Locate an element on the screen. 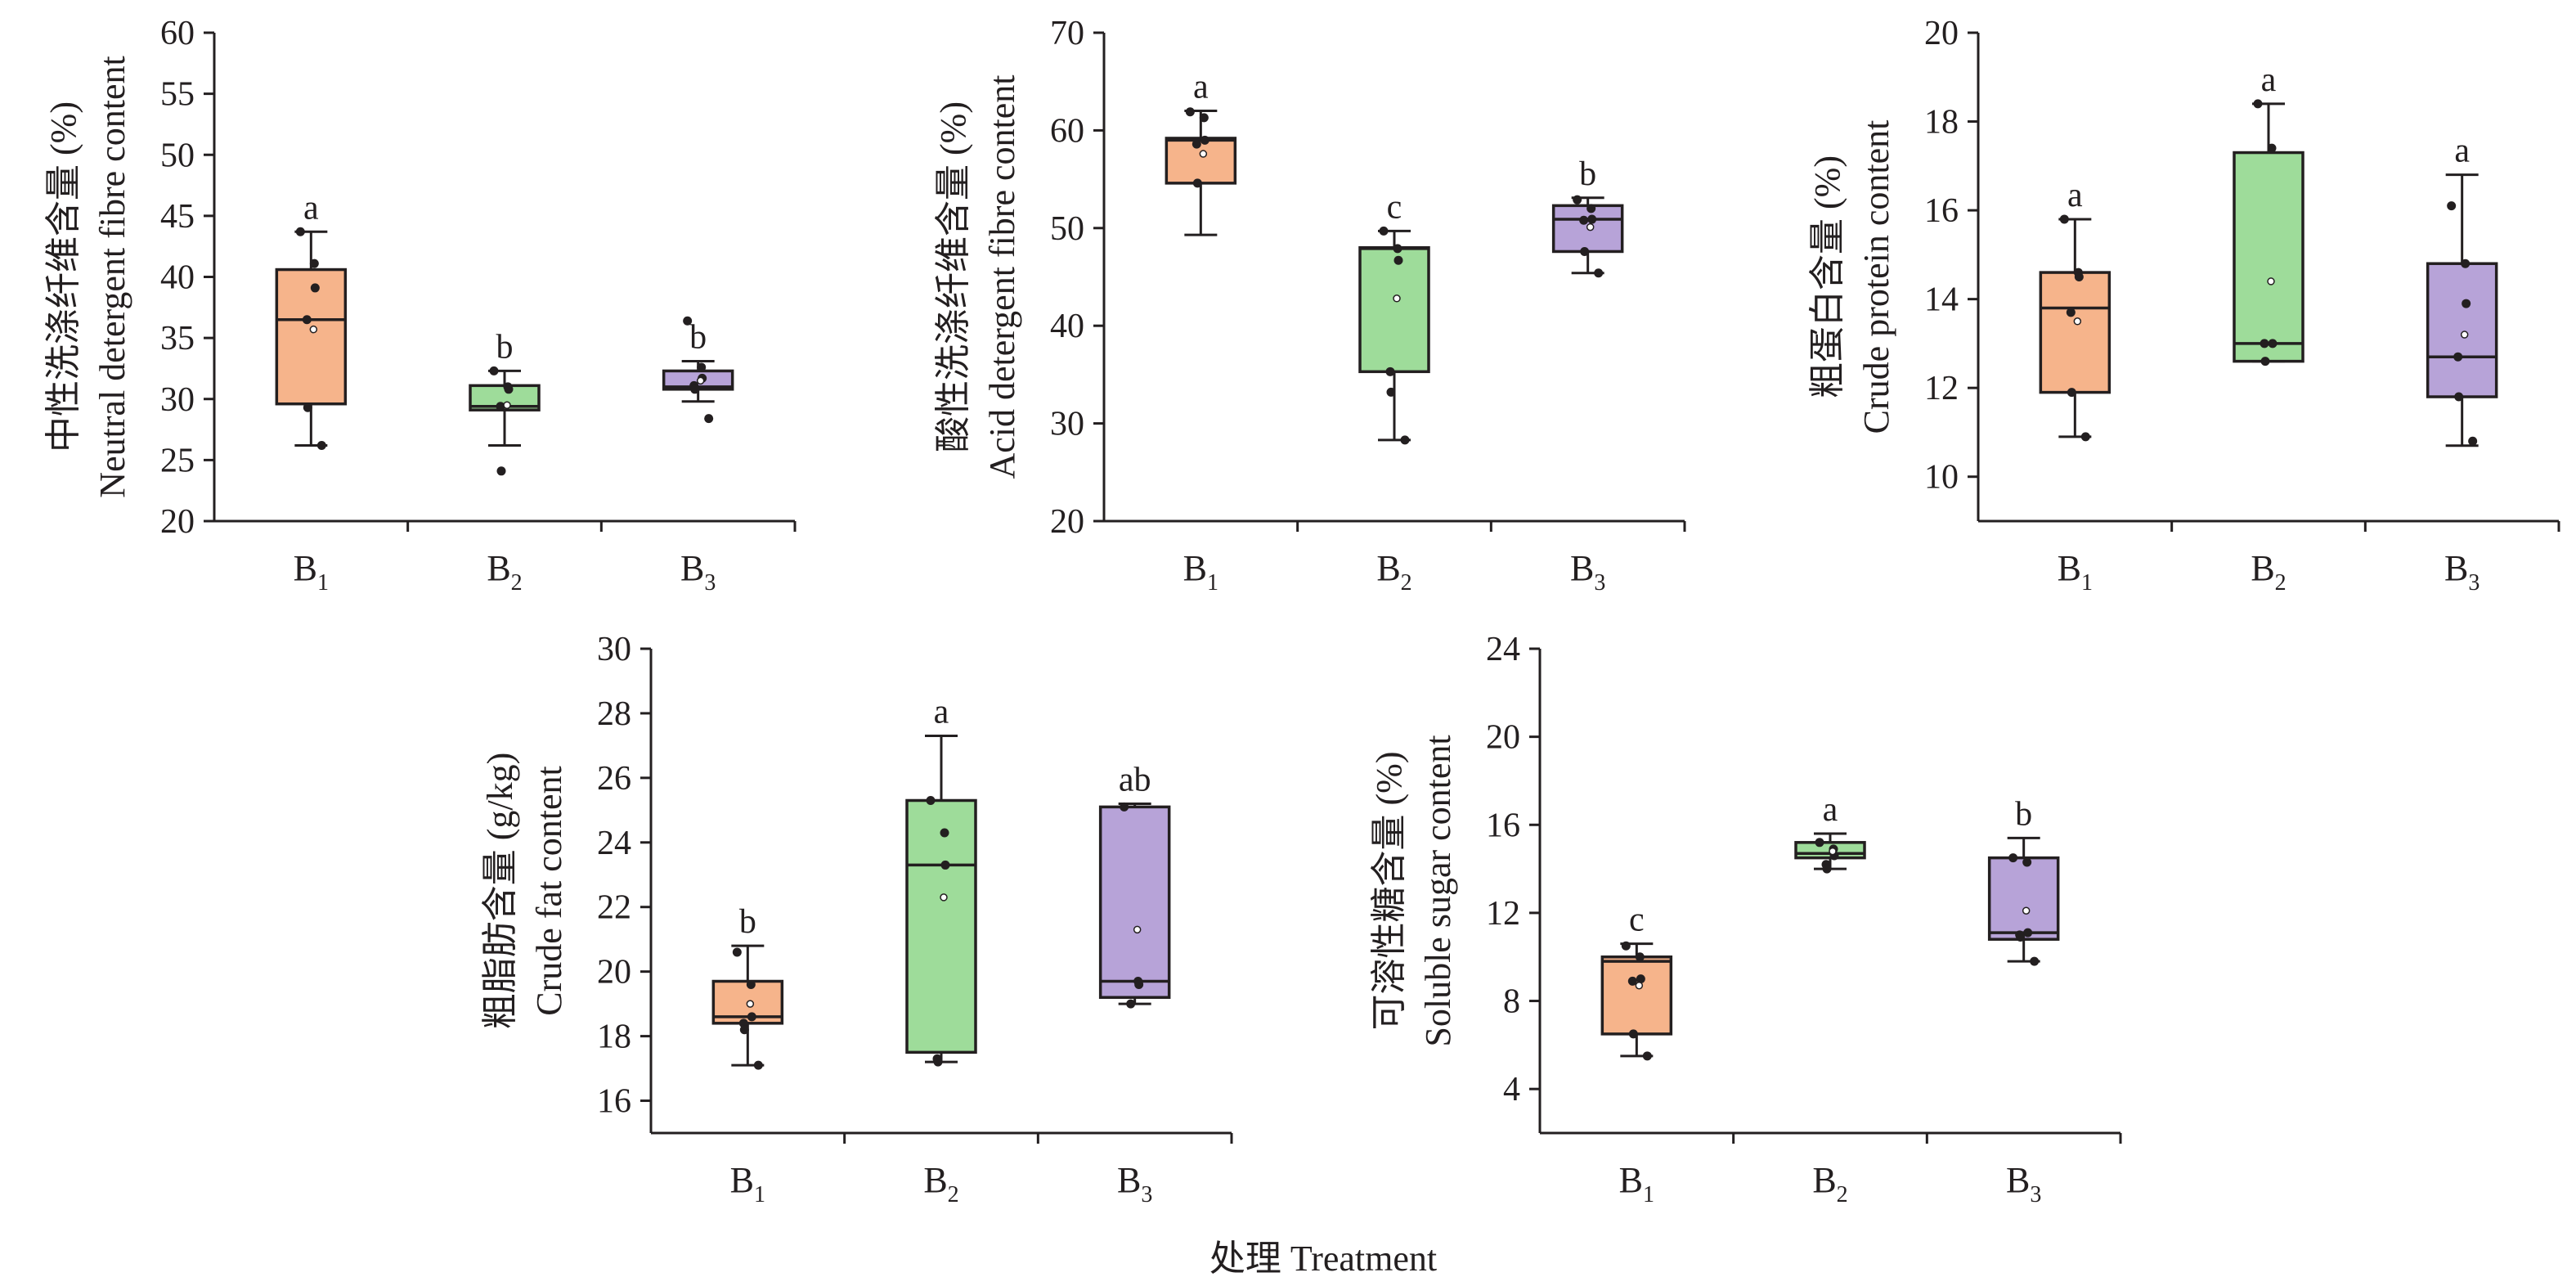 The width and height of the screenshot is (2576, 1286). y-tick-label: 8 is located at coordinates (1511, 1002).